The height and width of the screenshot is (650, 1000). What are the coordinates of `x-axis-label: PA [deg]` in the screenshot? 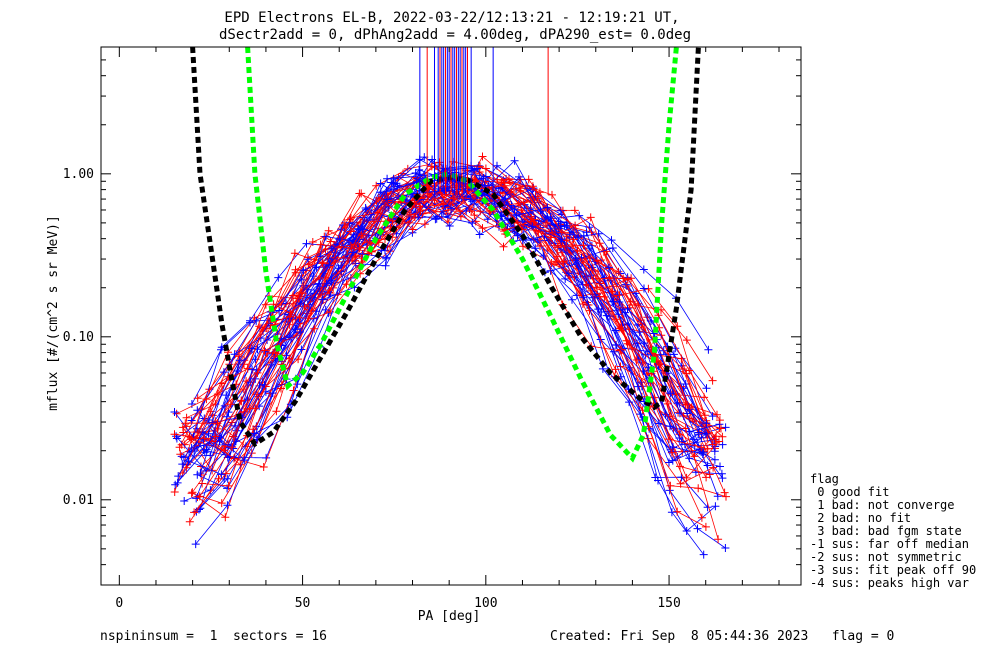 It's located at (449, 616).